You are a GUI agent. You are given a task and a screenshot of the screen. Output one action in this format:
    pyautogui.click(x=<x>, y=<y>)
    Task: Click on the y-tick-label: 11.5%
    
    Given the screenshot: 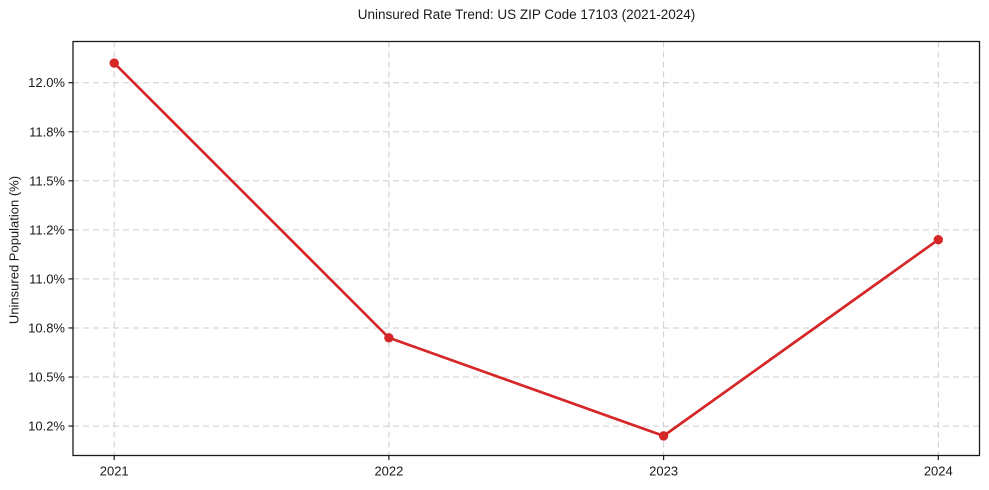 What is the action you would take?
    pyautogui.click(x=47, y=180)
    